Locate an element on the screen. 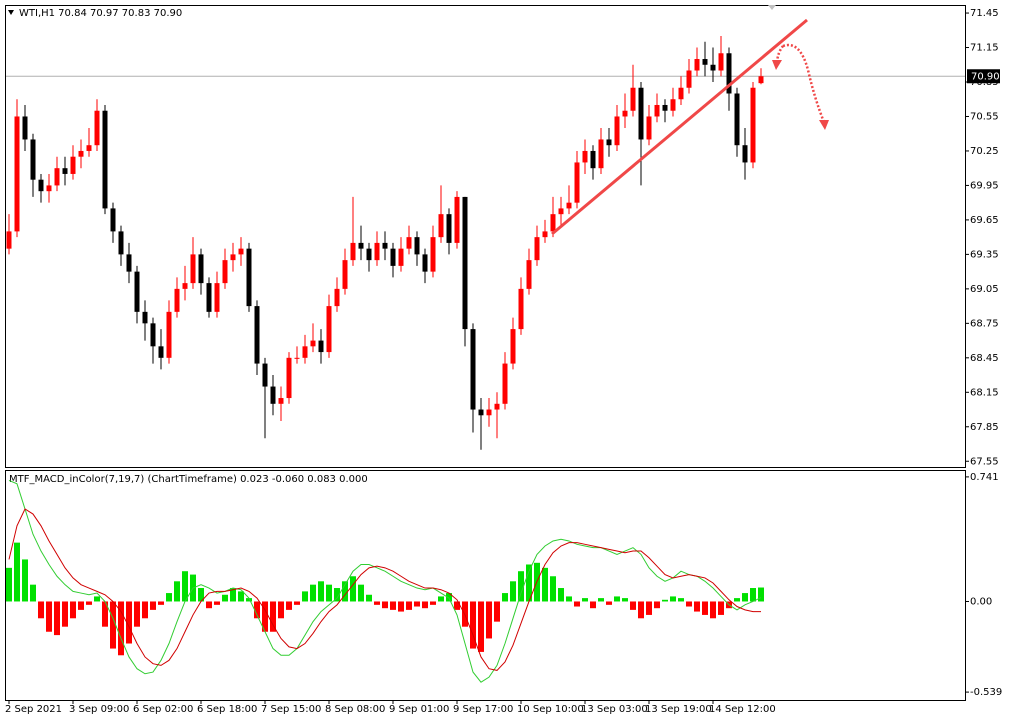  x-tick-label: 9 Sep 17:00 is located at coordinates (483, 709).